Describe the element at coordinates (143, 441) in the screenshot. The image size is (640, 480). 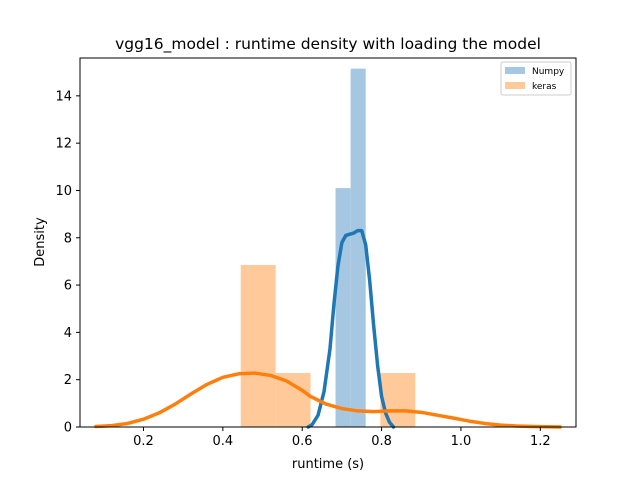
I see `x-tick-label: 0.2` at that location.